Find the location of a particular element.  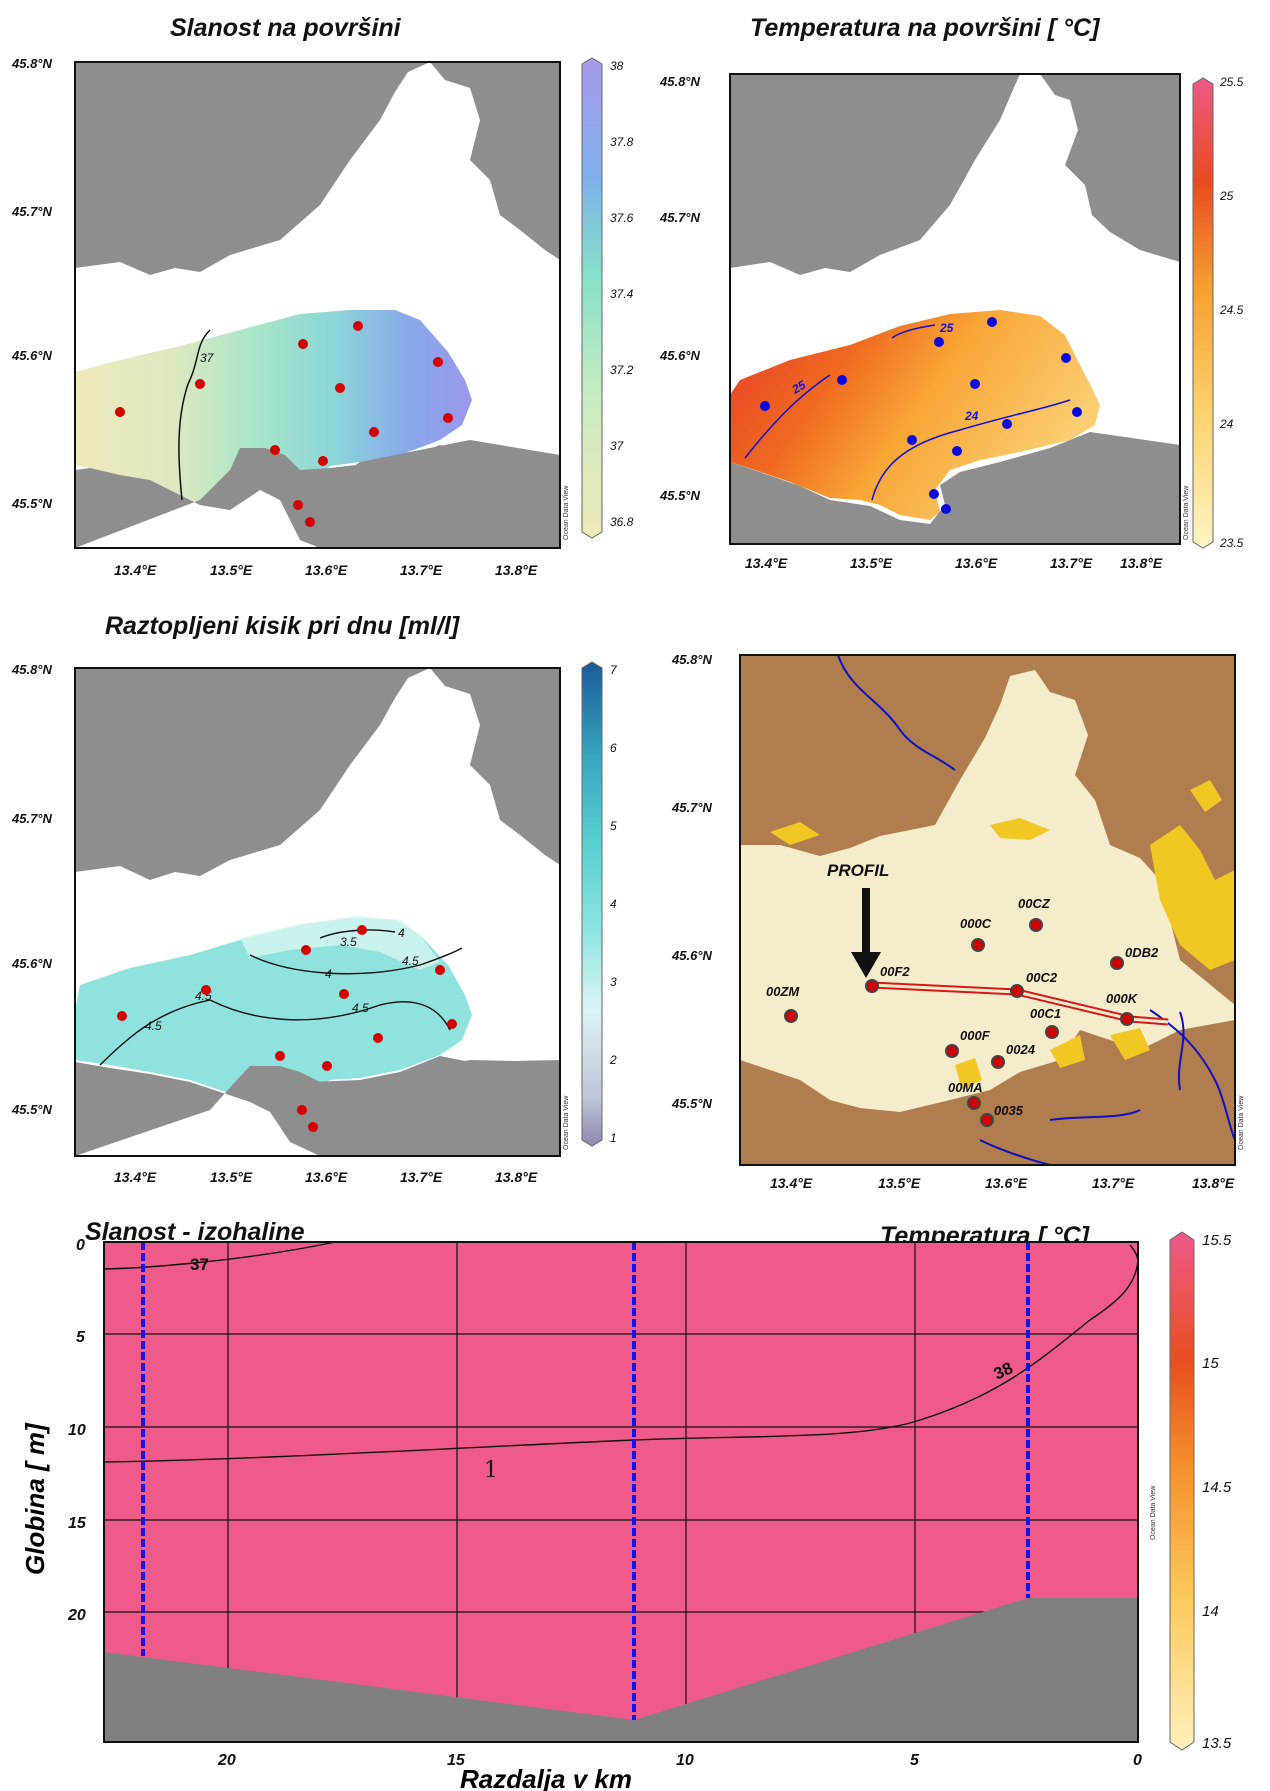

oxygen-contour-label: 4 is located at coordinates (328, 974).